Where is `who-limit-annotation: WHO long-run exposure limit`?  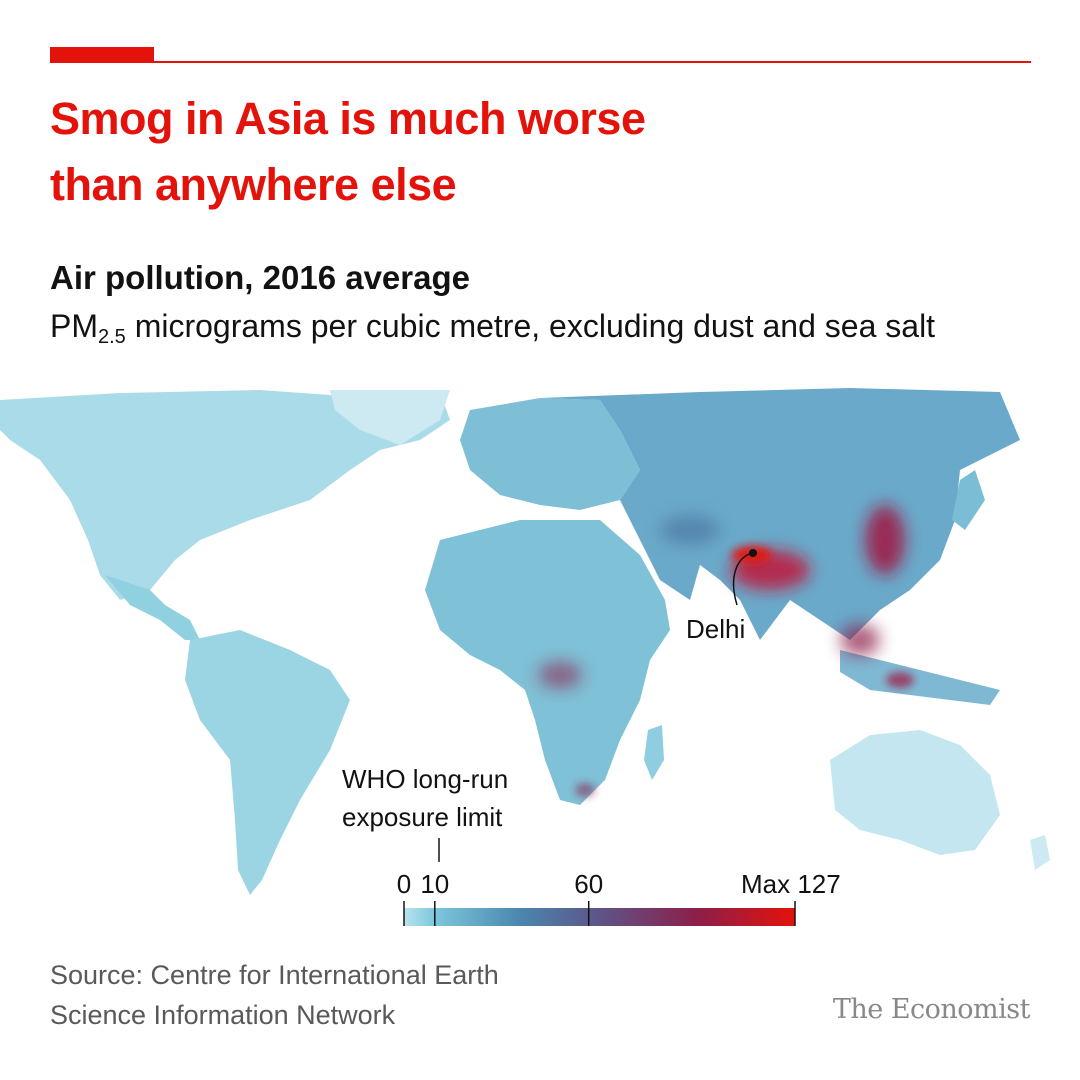
who-limit-annotation: WHO long-run exposure limit is located at coordinates (425, 813).